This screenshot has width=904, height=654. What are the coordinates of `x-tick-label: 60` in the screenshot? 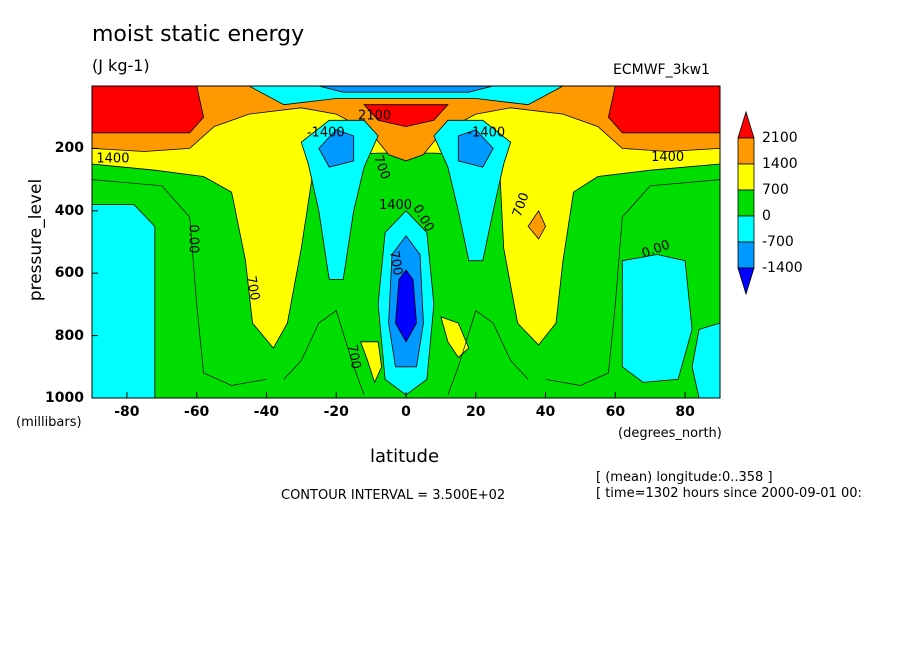 It's located at (615, 412).